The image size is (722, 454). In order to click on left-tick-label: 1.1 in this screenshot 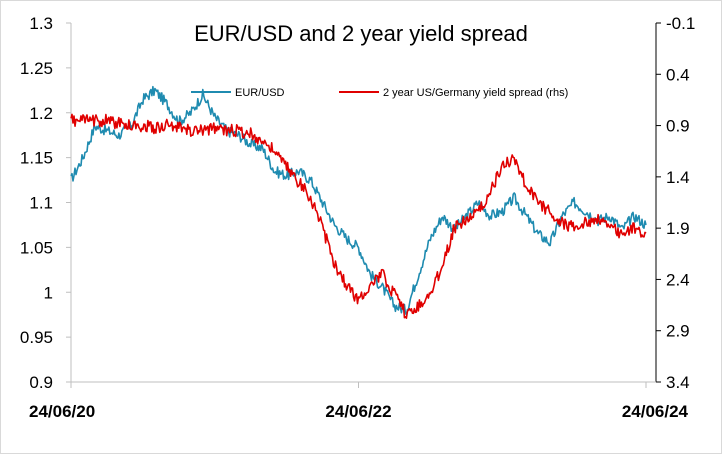, I will do `click(41, 203)`.